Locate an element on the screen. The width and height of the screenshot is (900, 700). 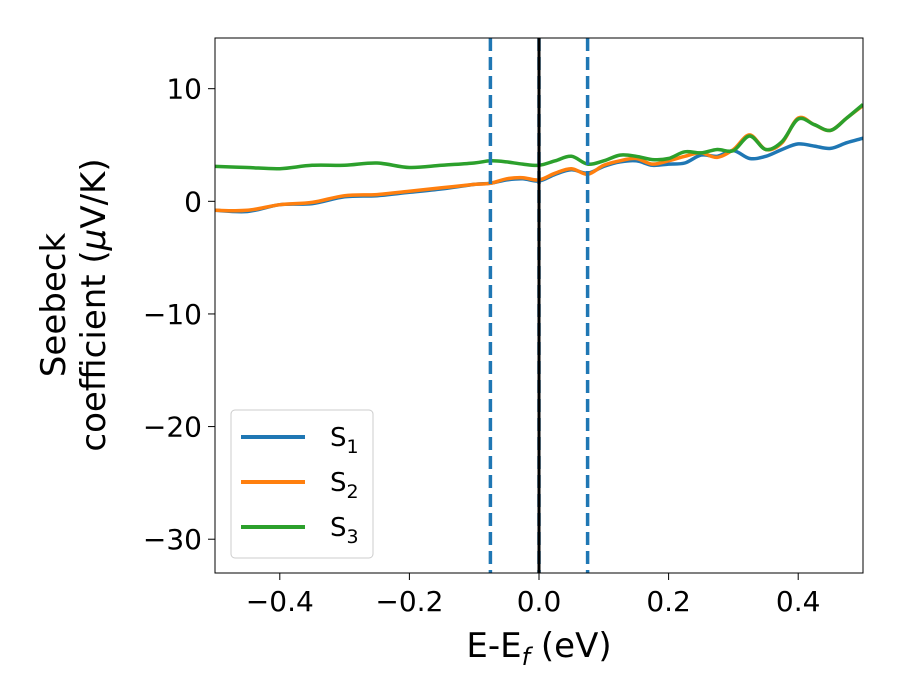
legend-label-2: S2 is located at coordinates (344, 485).